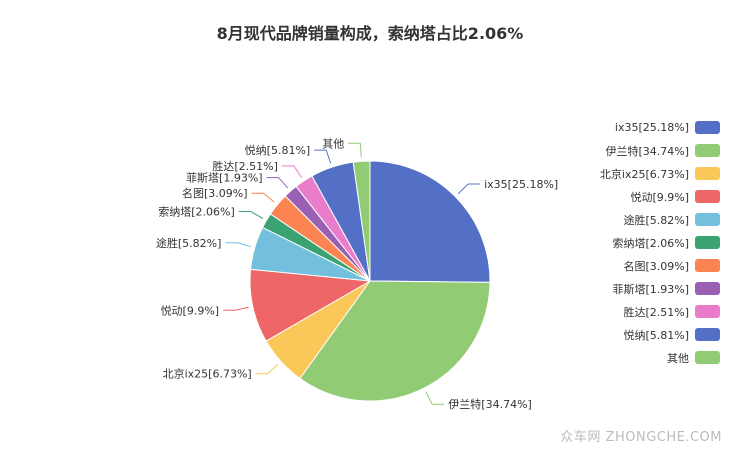 This screenshot has width=740, height=455. Describe the element at coordinates (207, 374) in the screenshot. I see `data-label-slice-2: 北京ix25[6.73%]` at that location.